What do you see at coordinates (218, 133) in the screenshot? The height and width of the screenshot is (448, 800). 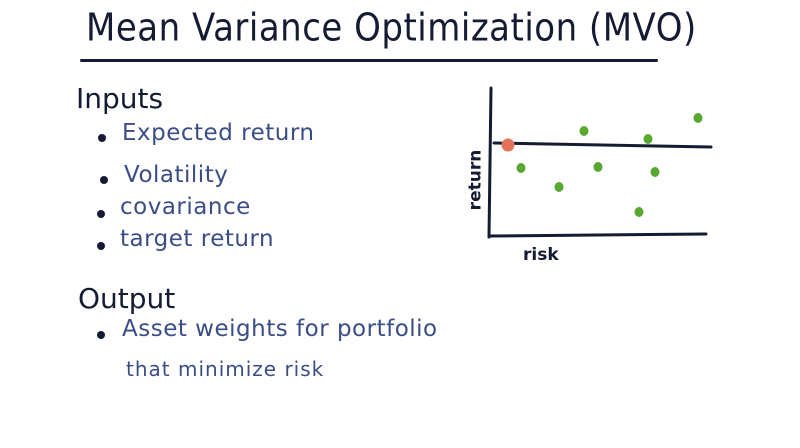 I see `input-item-expected-return: Expected return` at bounding box center [218, 133].